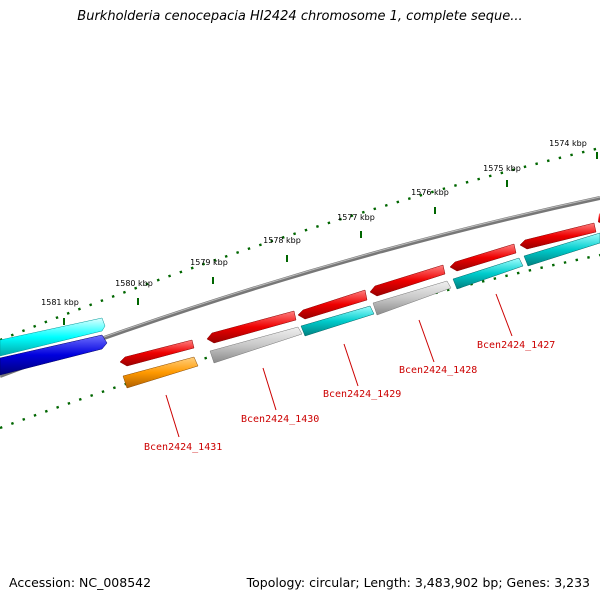 Image resolution: width=600 pixels, height=600 pixels. I want to click on tick-label: 1579 kbp, so click(209, 262).